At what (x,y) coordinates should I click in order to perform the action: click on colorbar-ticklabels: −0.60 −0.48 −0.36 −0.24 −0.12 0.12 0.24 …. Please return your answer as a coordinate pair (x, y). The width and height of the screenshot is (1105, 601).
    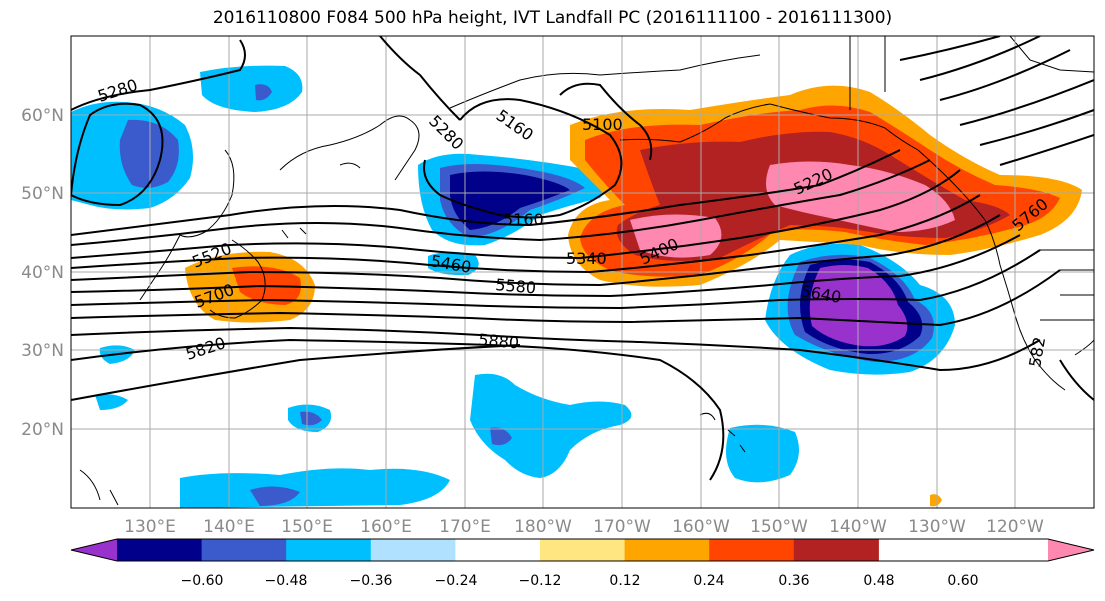
    Looking at the image, I should click on (580, 581).